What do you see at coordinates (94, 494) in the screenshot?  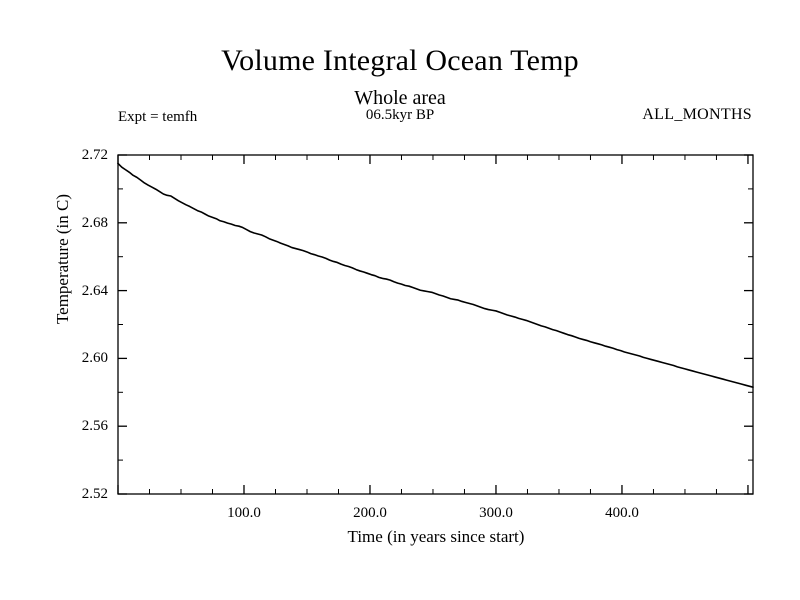 I see `y-tick-label: 2.52` at bounding box center [94, 494].